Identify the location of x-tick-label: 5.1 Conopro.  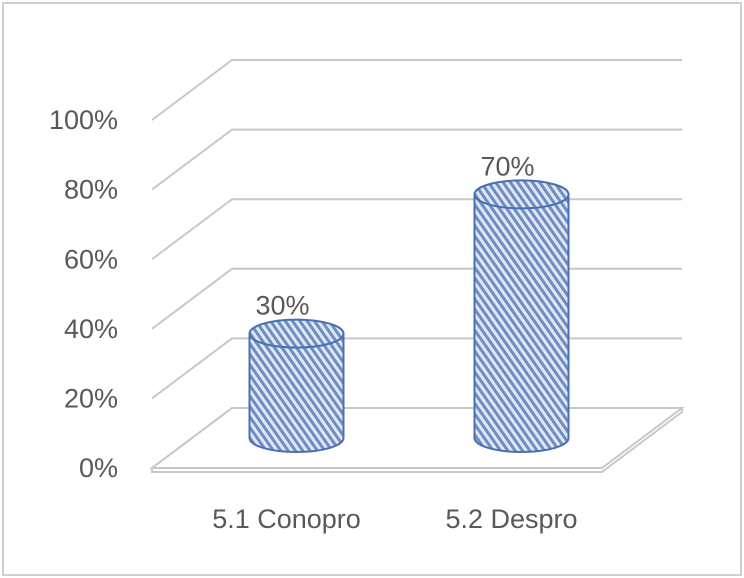
(286, 519).